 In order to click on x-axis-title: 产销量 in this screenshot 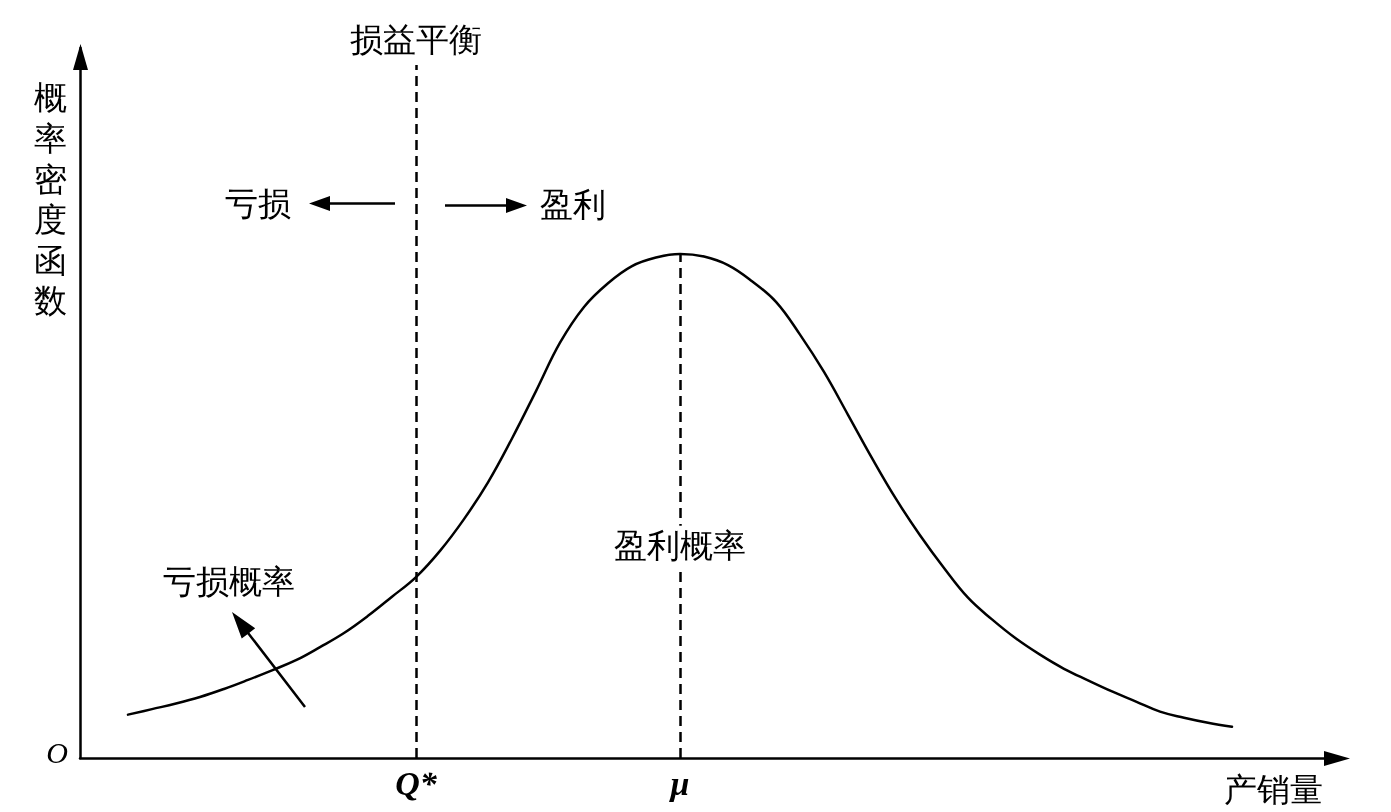, I will do `click(1273, 790)`.